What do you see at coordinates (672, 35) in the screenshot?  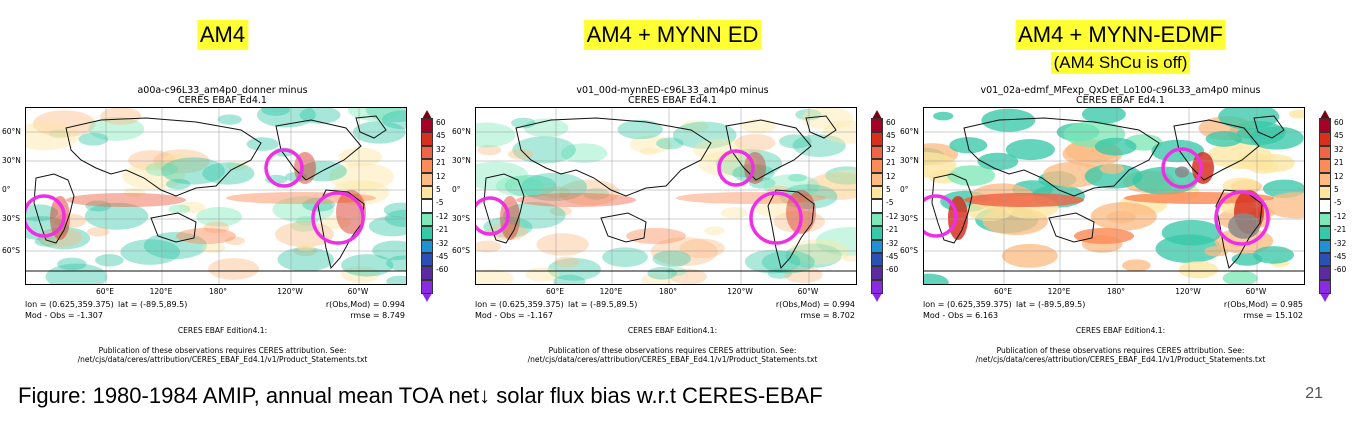 I see `panel-badge: AM4 + MYNN ED` at bounding box center [672, 35].